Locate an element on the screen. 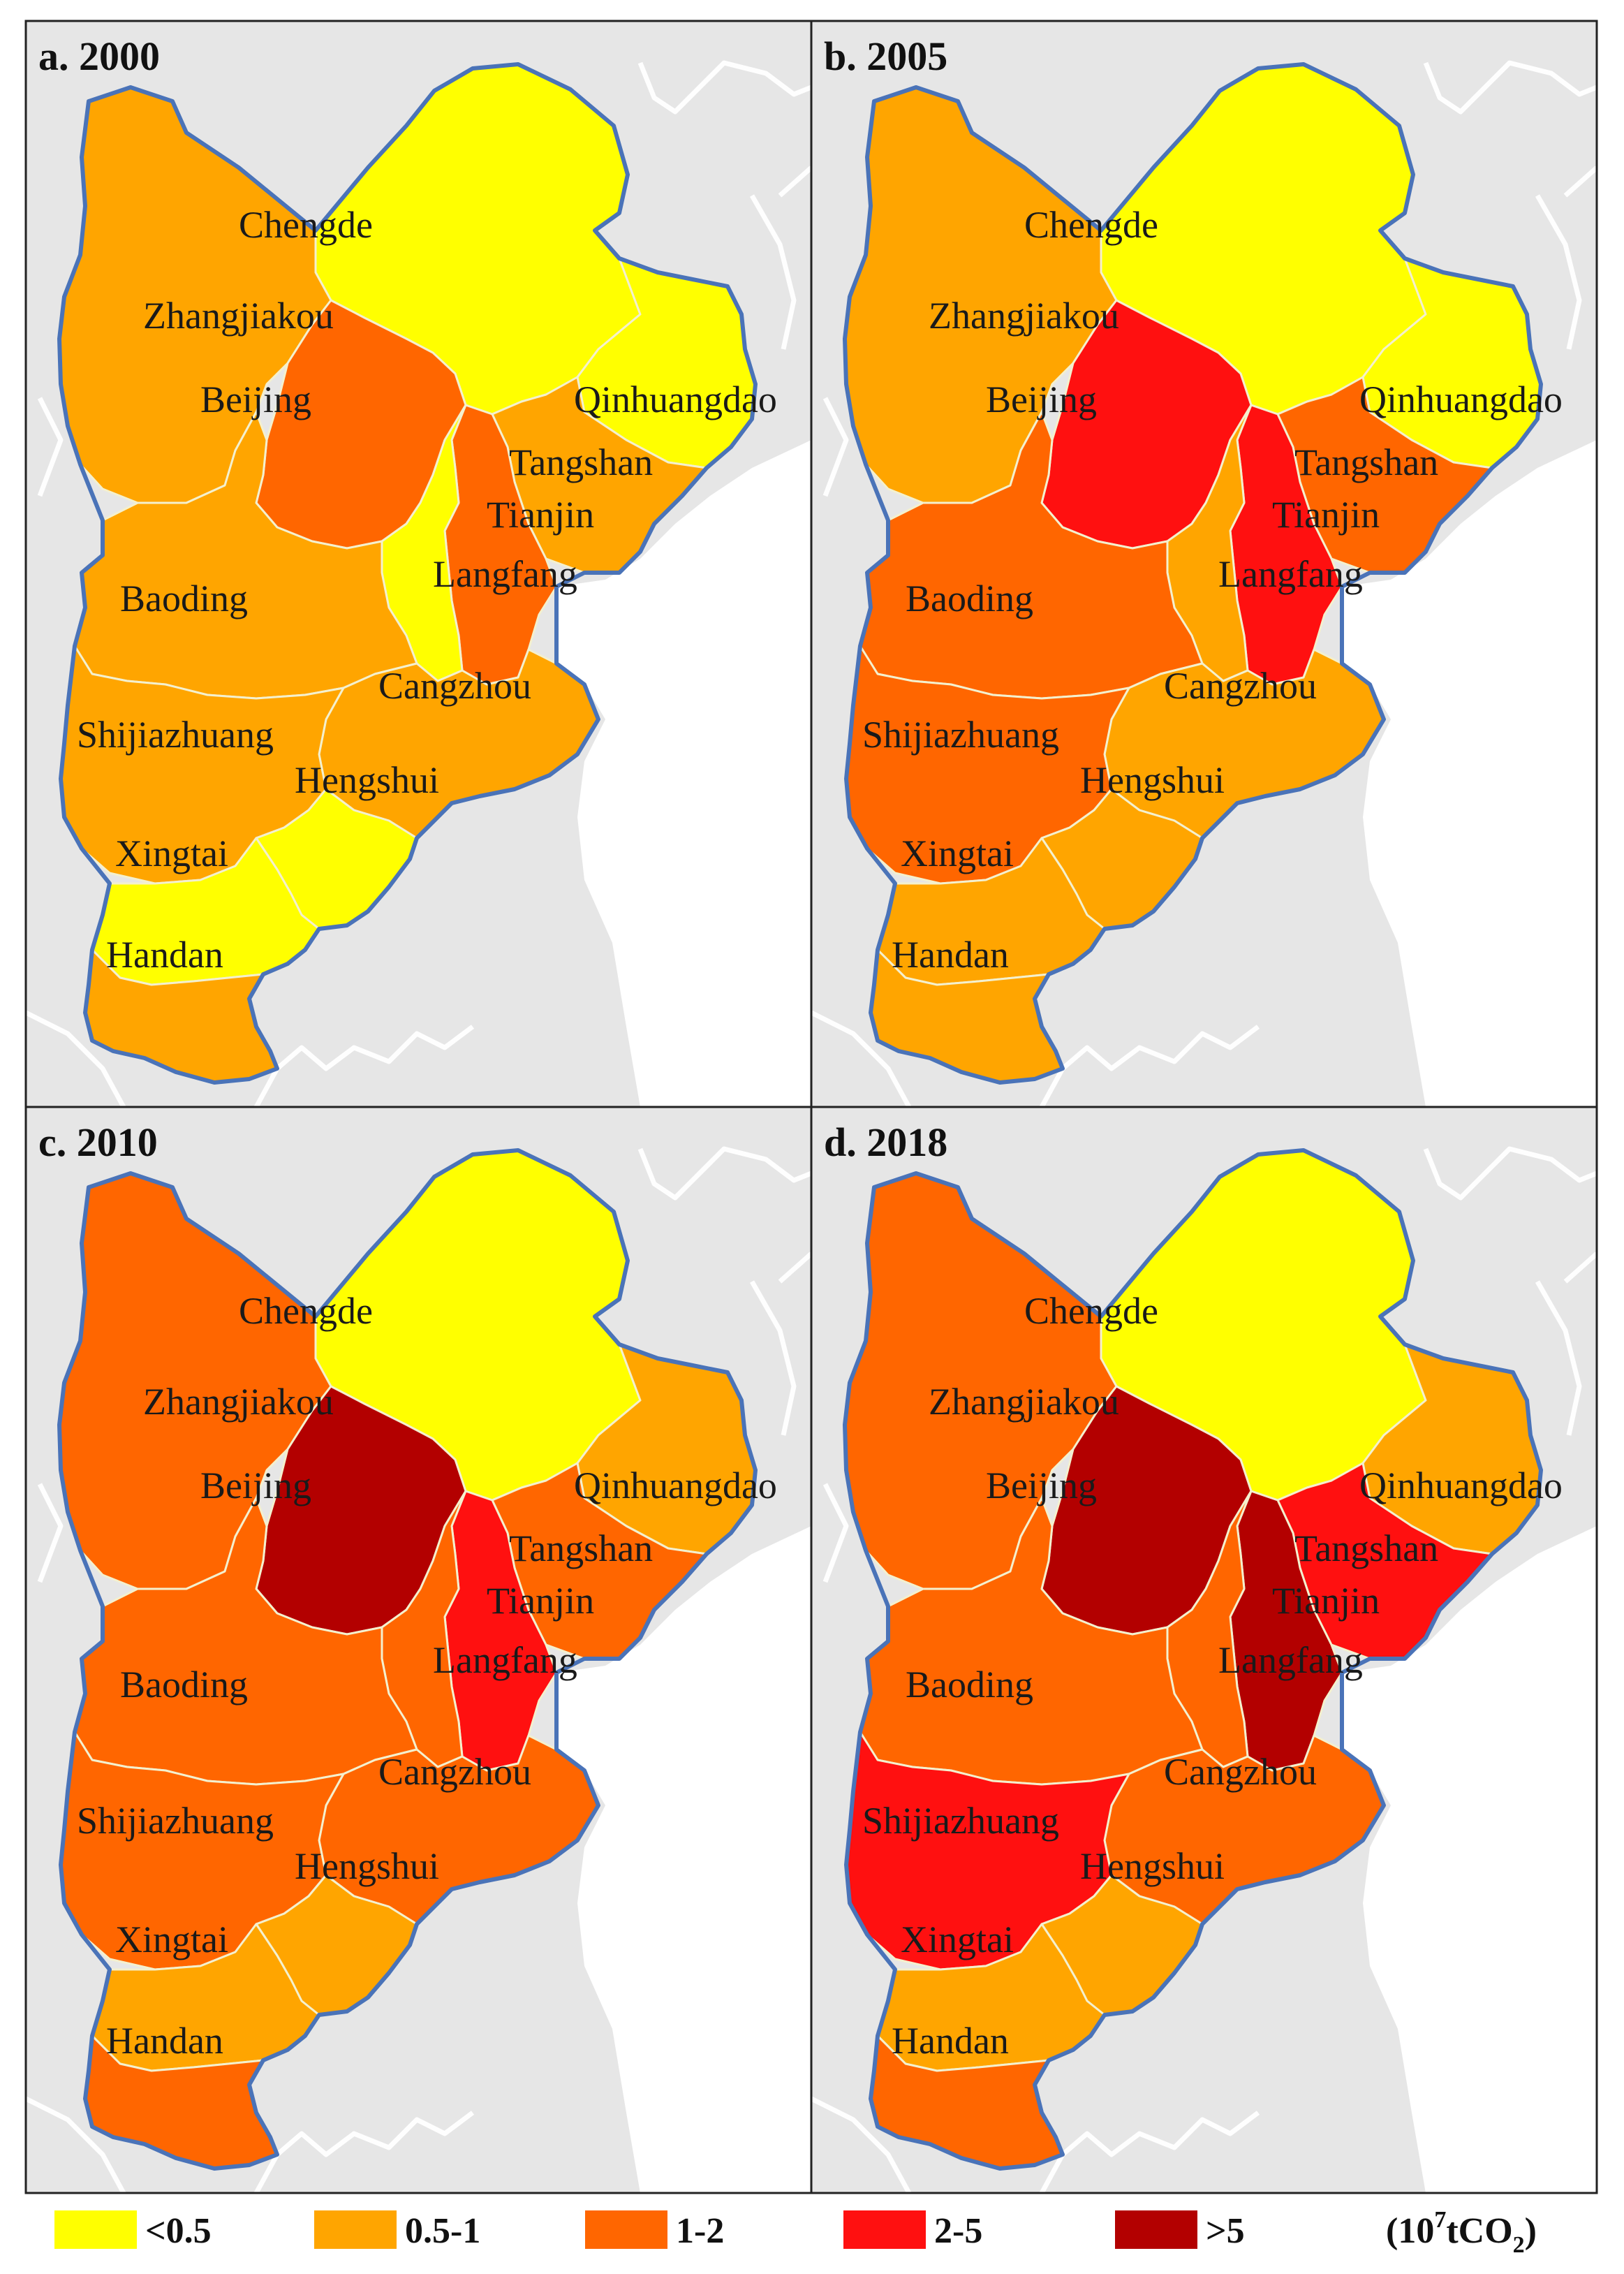 This screenshot has height=2274, width=1624. legend-unit: (107tCO2) is located at coordinates (1462, 2232).